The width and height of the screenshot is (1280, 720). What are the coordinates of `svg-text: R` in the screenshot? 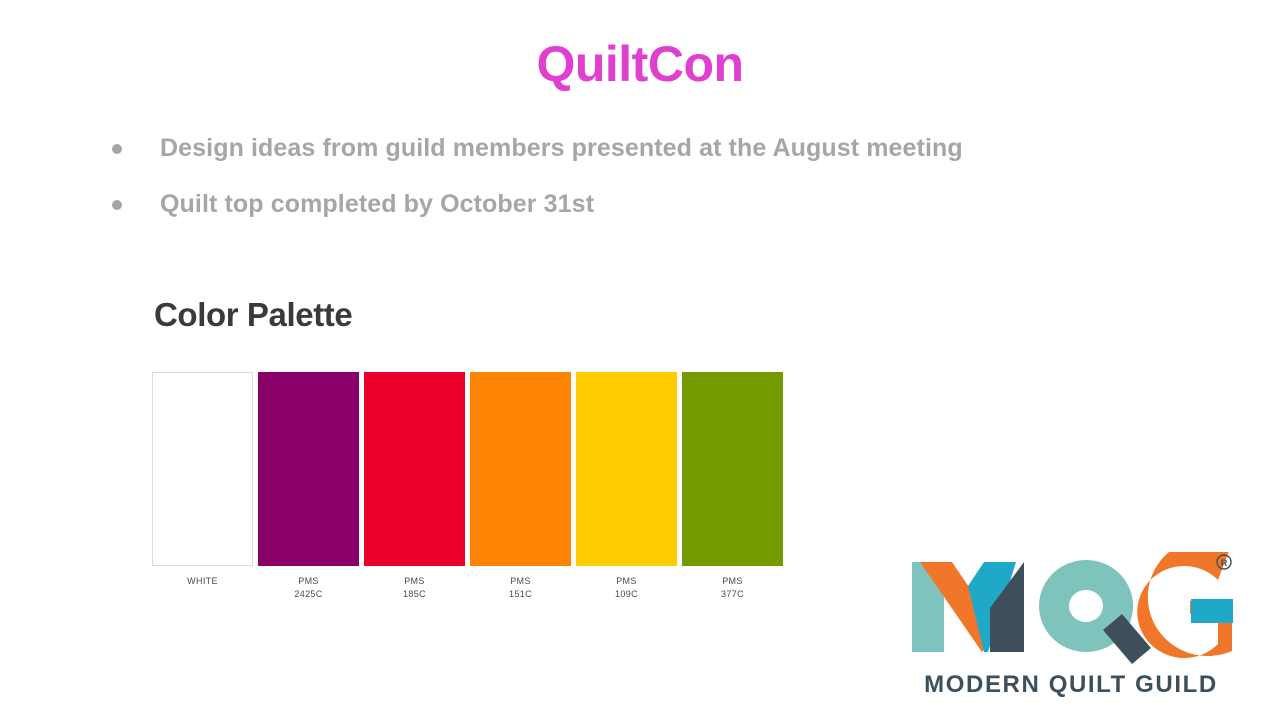 It's located at (1224, 563).